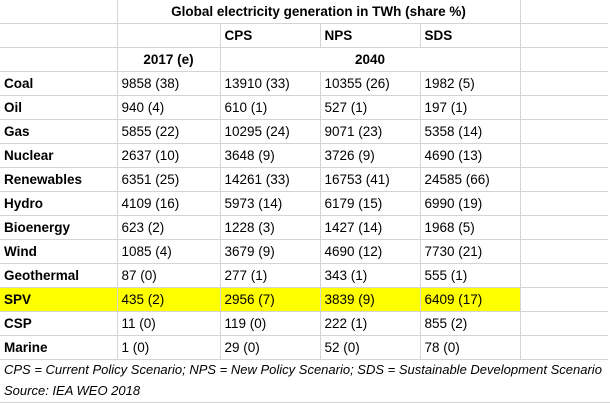  I want to click on value-cell: 3726 (9), so click(370, 155).